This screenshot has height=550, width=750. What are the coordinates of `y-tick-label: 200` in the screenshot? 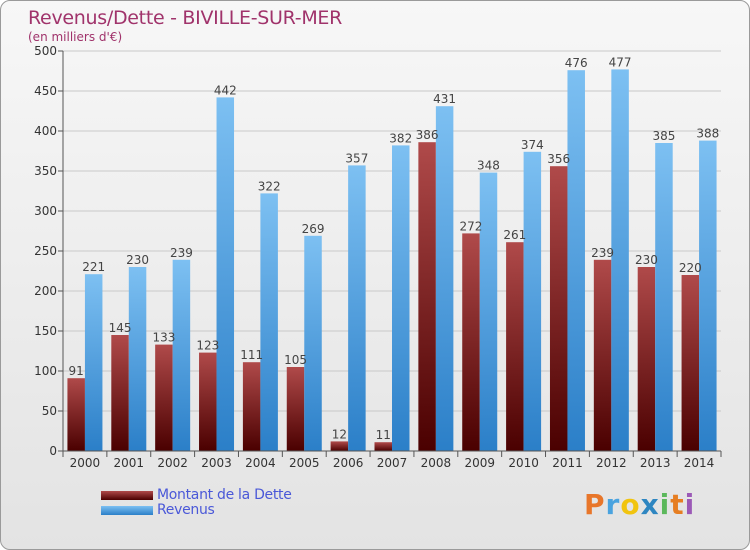 It's located at (45, 291).